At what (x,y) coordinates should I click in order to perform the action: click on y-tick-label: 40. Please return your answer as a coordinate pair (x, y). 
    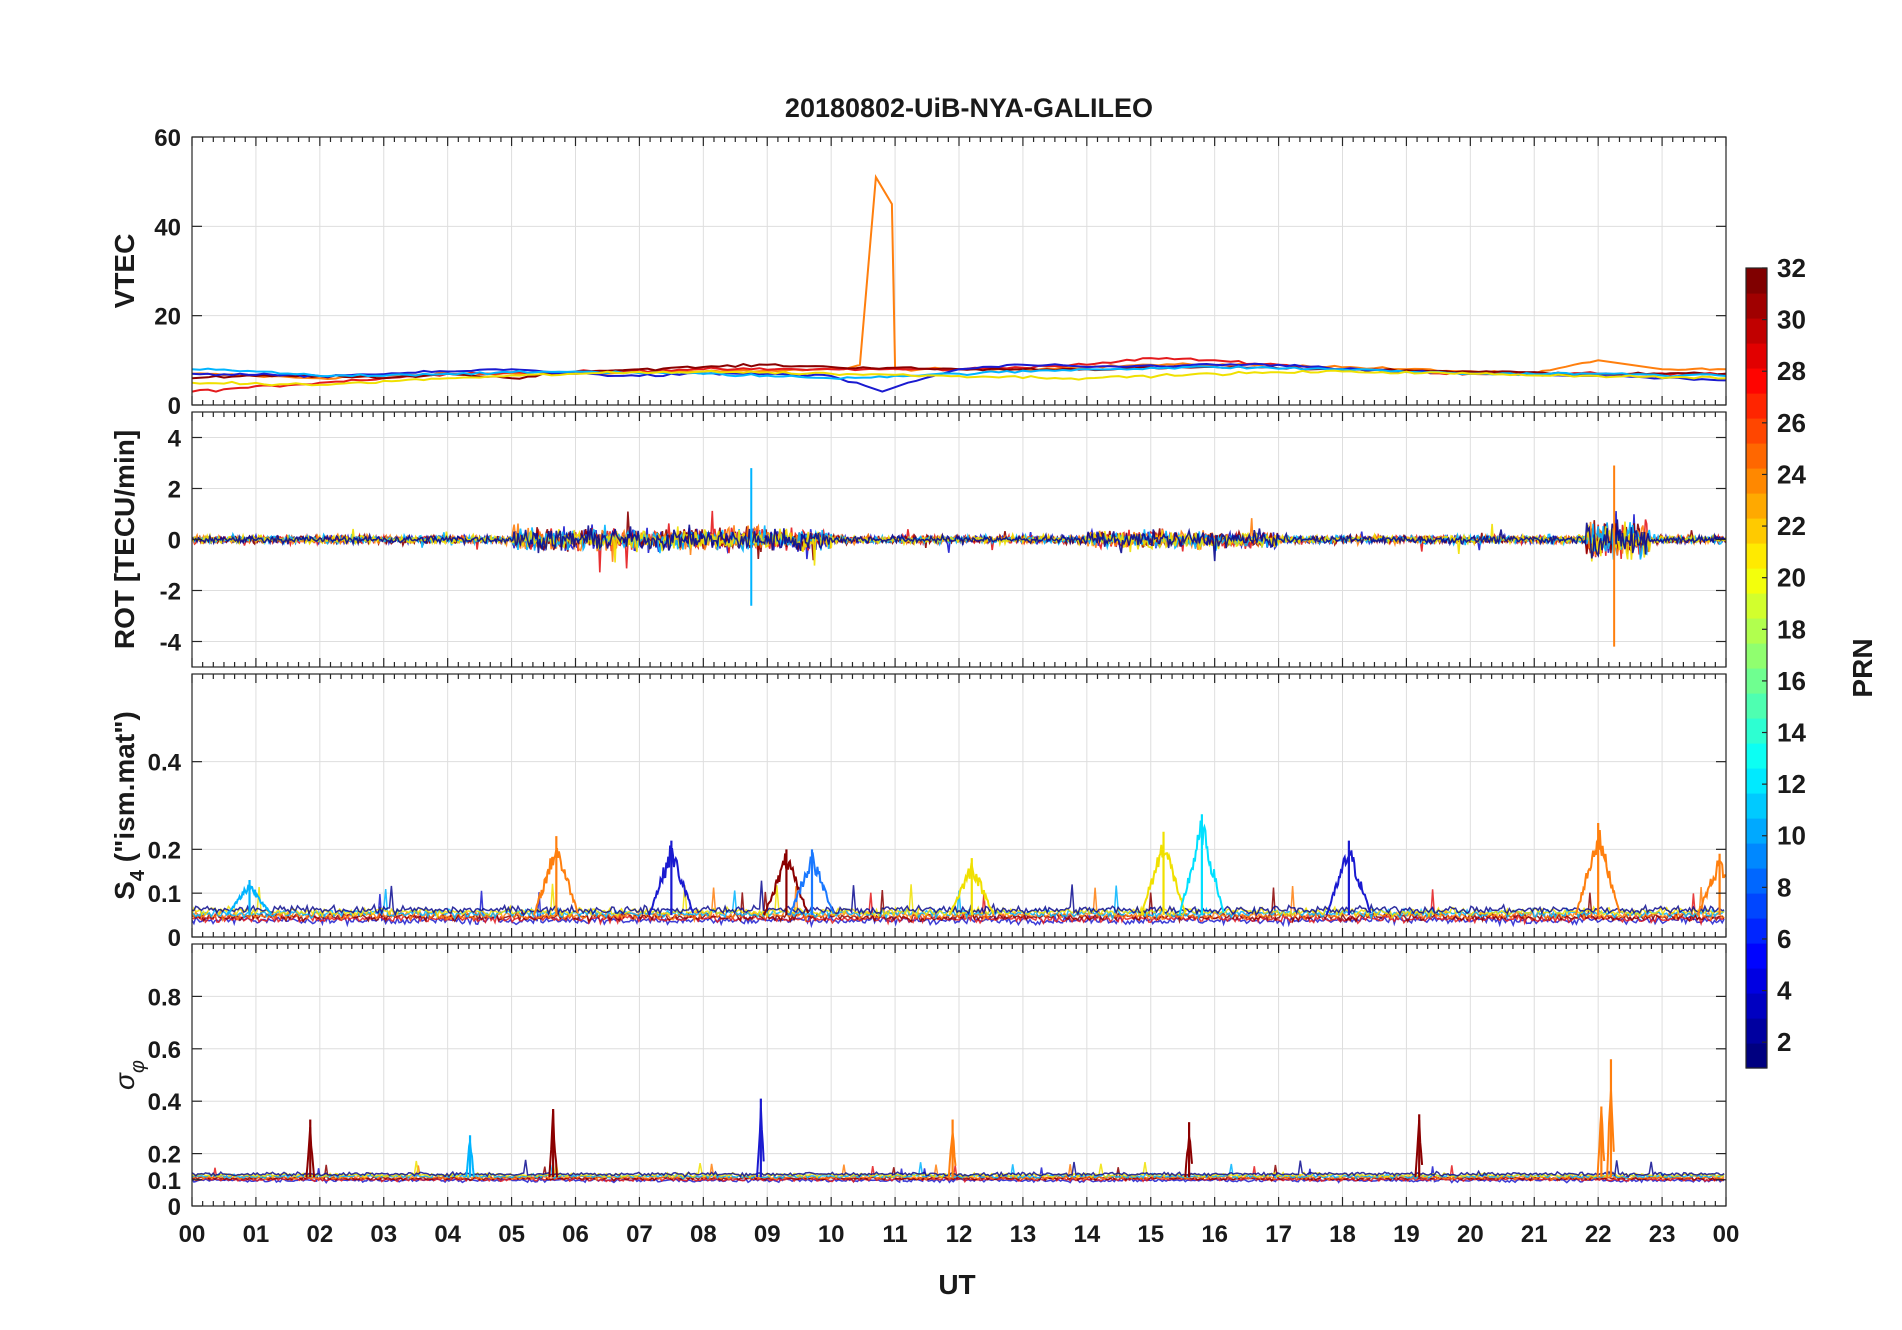
    Looking at the image, I should click on (167, 227).